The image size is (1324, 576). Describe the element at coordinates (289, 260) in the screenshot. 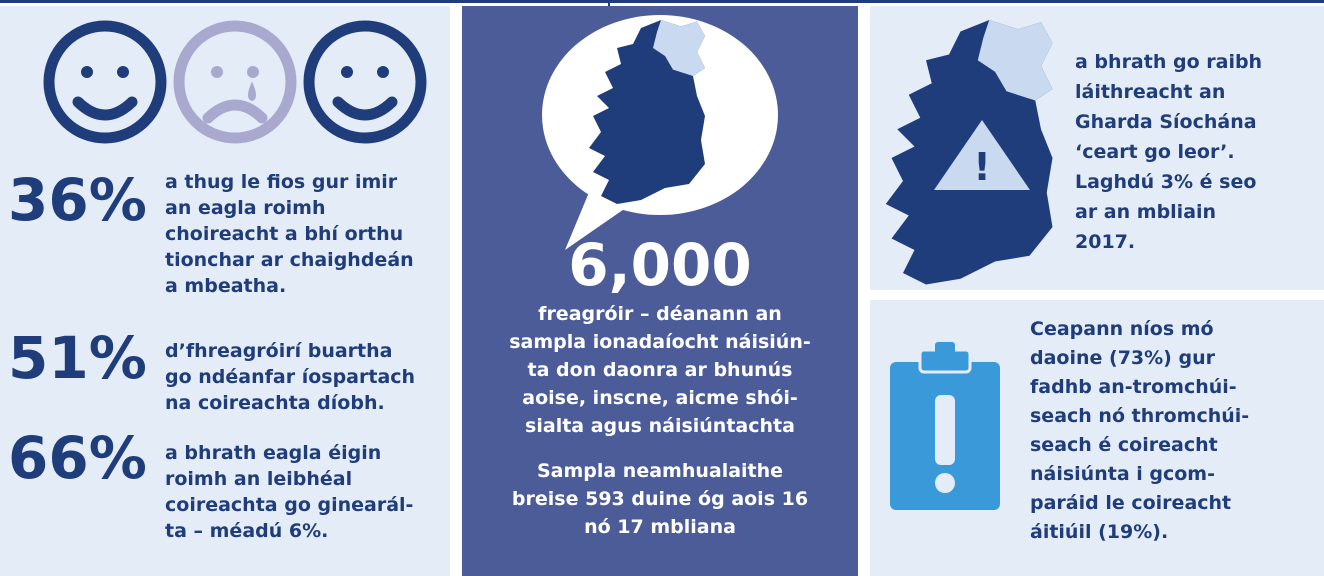

I see `text-line: tionchar ar chaighdeán` at that location.